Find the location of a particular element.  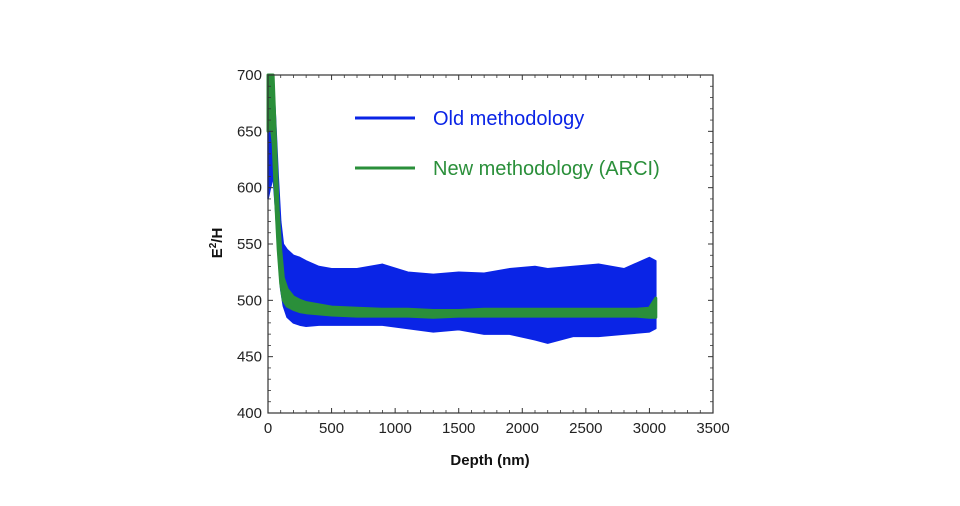

x-tick-label: 0 is located at coordinates (268, 428).